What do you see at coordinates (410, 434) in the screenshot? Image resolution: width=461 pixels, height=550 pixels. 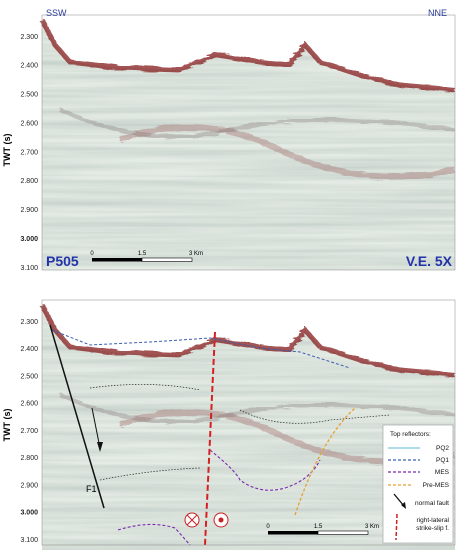 I see `legend-title: Top reflectors:` at bounding box center [410, 434].